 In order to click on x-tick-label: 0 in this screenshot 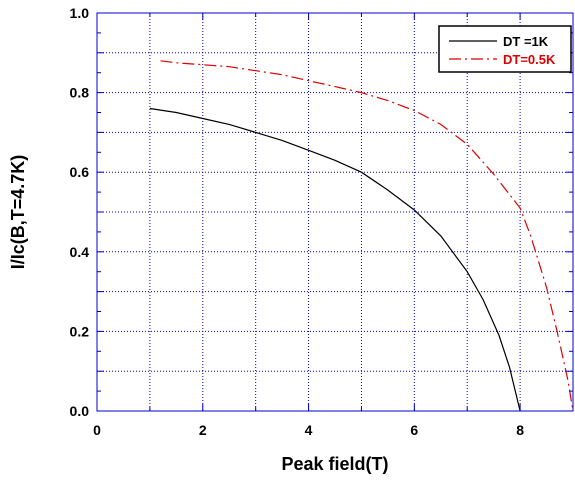, I will do `click(97, 430)`.